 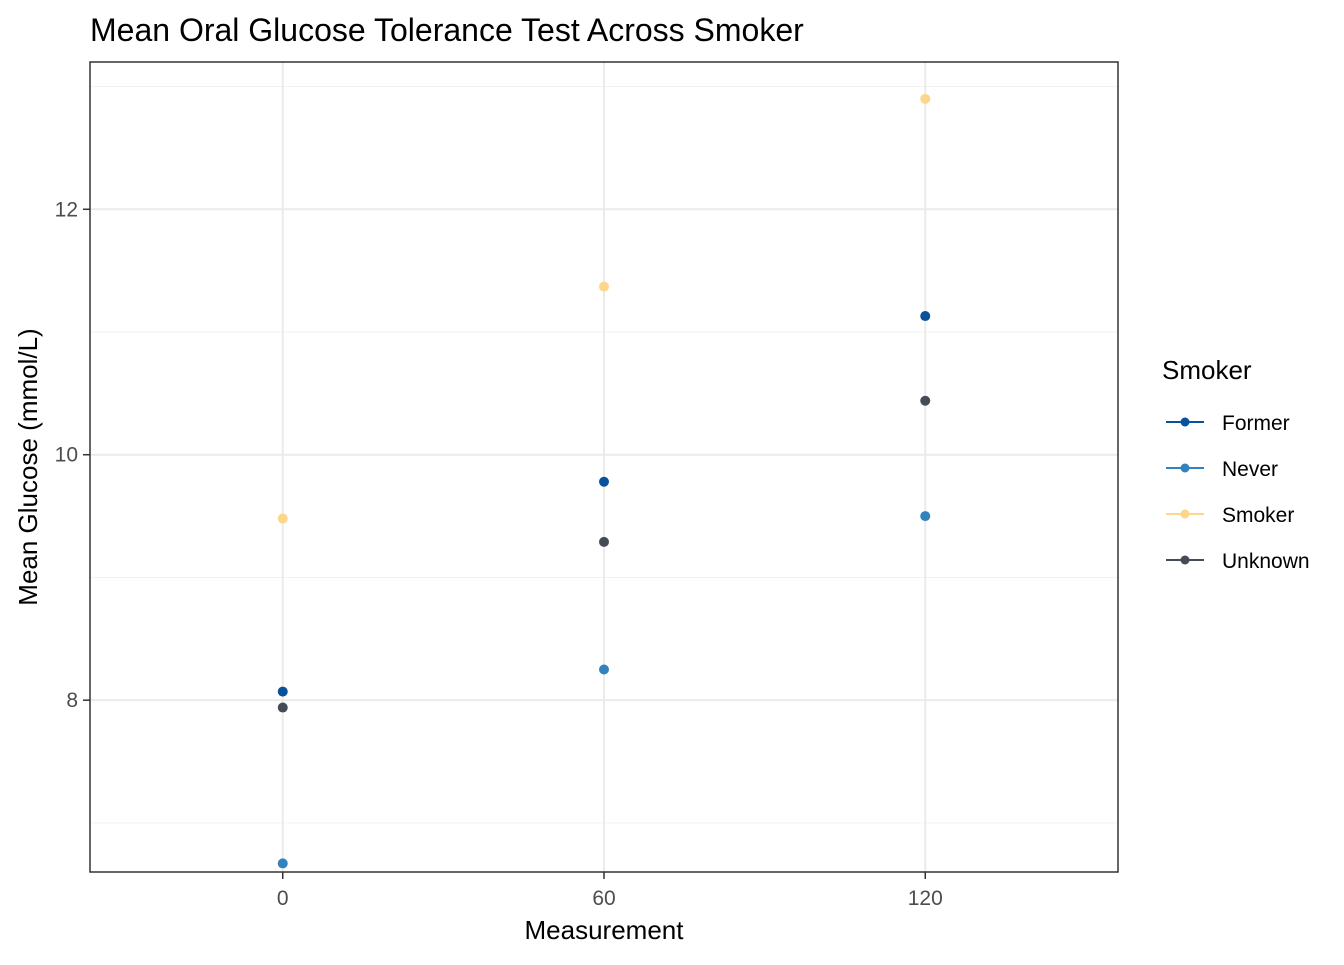 I want to click on legend-item-smoker: Smoker, so click(x=1230, y=515).